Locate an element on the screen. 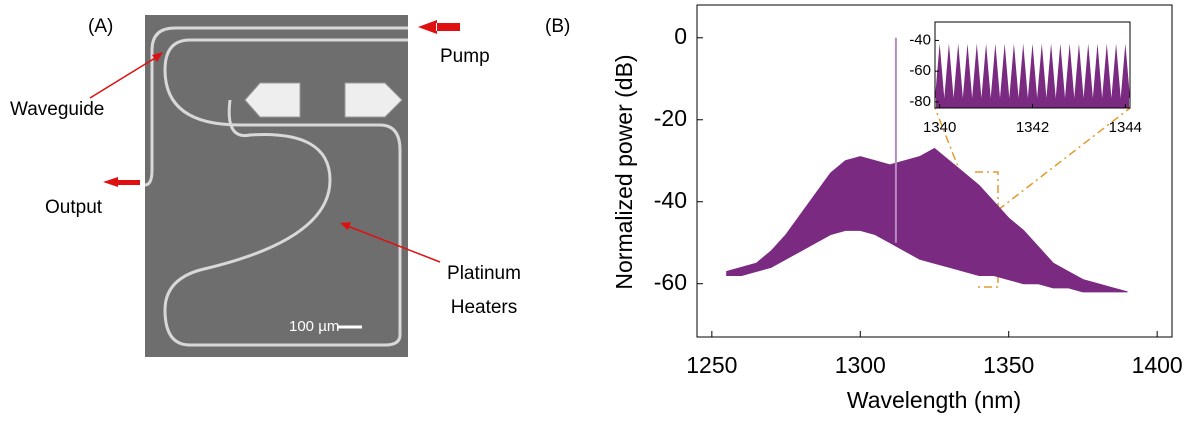 The image size is (1195, 422). y-tick-label: 0 is located at coordinates (680, 36).